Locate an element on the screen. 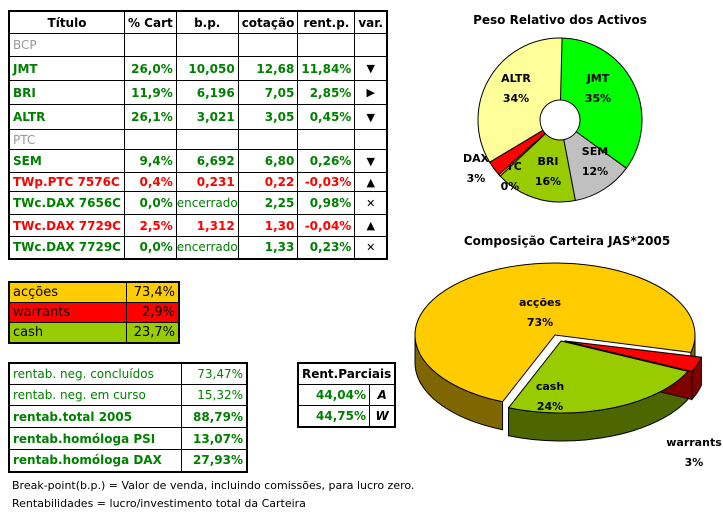 This screenshot has height=513, width=723. chart-title: Composição Carteira JAS*2005 is located at coordinates (567, 241).